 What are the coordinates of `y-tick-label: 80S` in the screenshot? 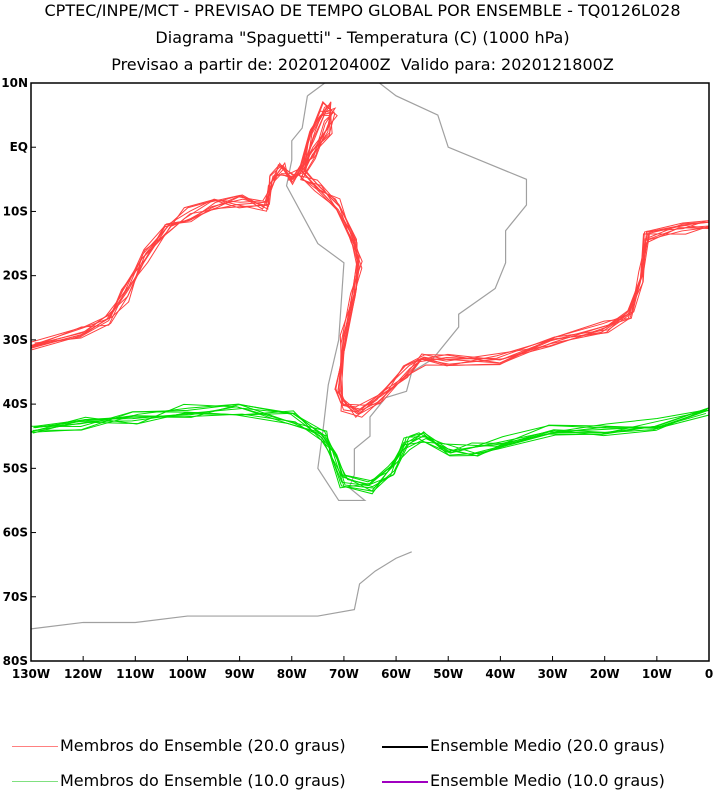 It's located at (15, 661).